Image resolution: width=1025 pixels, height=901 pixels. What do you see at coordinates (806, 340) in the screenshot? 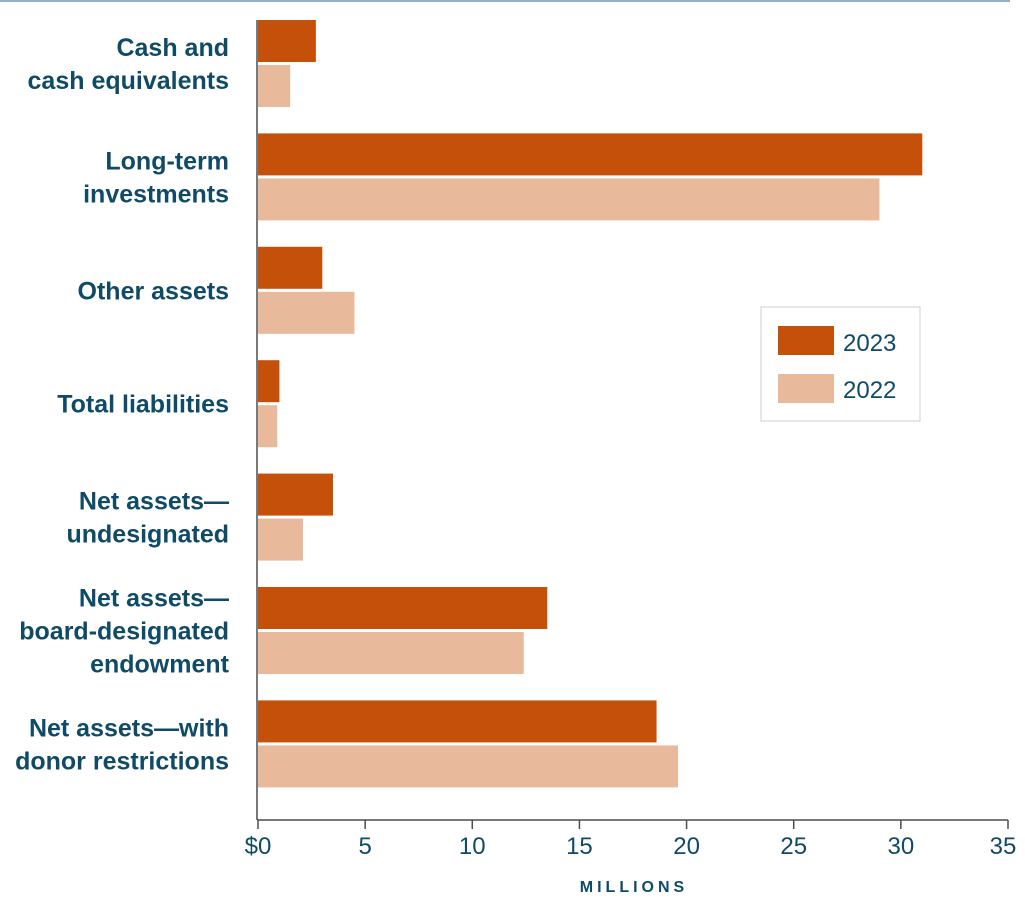
I see `legend-swatch-2023` at bounding box center [806, 340].